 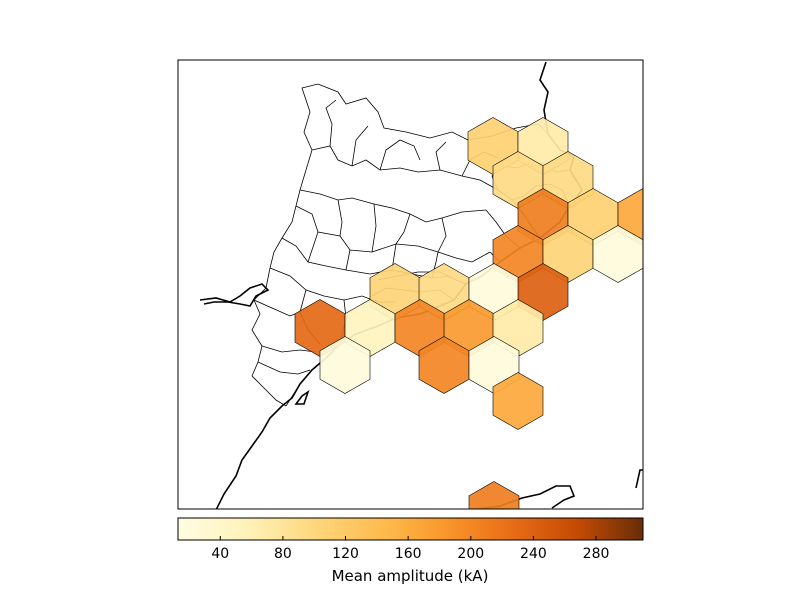 I want to click on colorbar, so click(x=410, y=529).